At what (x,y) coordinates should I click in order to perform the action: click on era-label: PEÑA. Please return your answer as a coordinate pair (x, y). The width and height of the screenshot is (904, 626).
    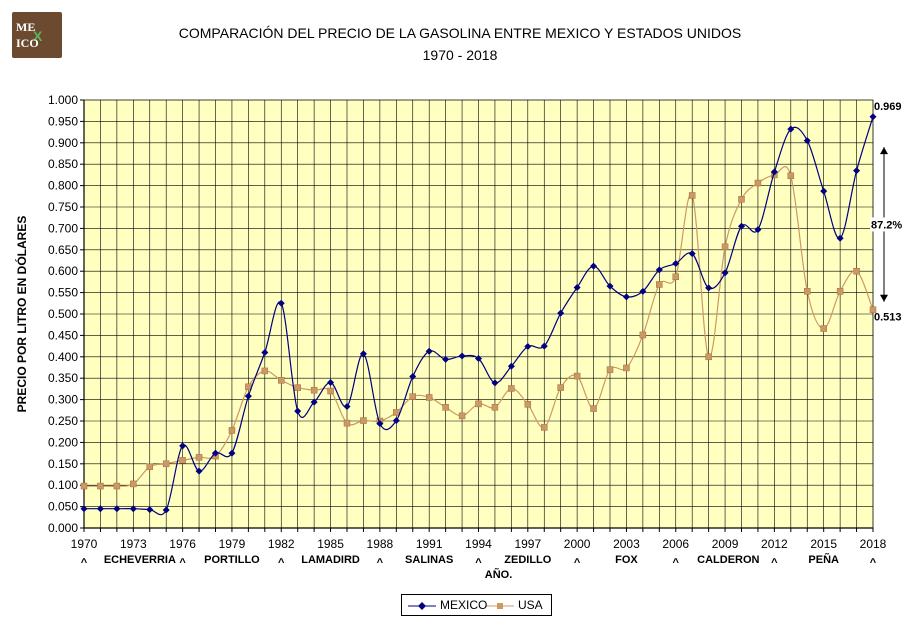
    Looking at the image, I should click on (823, 559).